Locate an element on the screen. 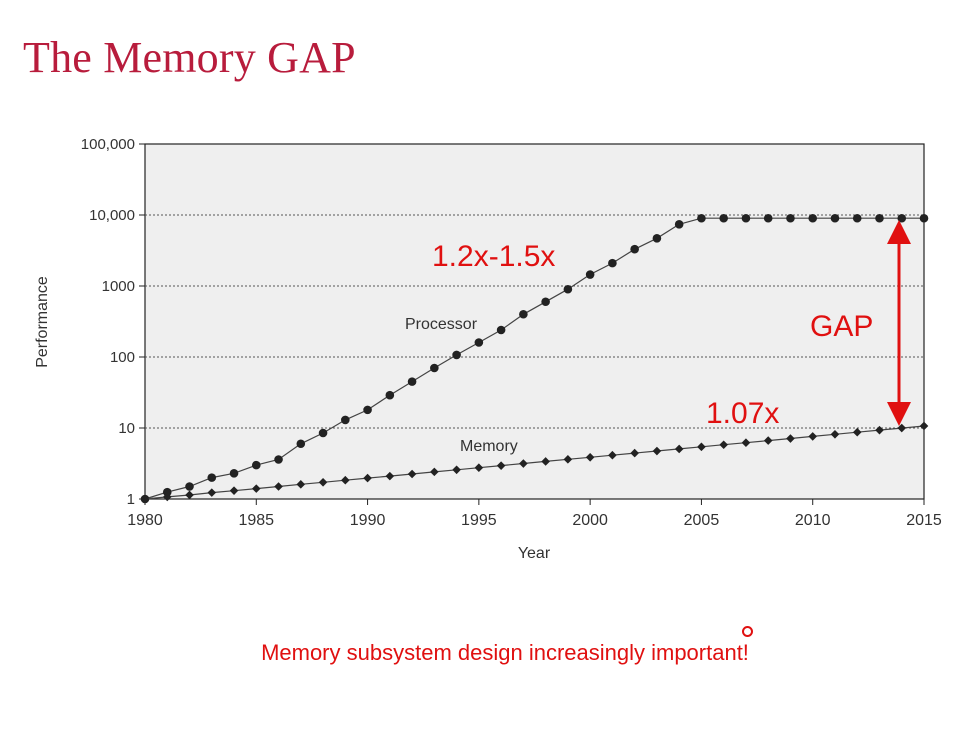 The image size is (953, 745). x-tick-label: 1980 is located at coordinates (145, 520).